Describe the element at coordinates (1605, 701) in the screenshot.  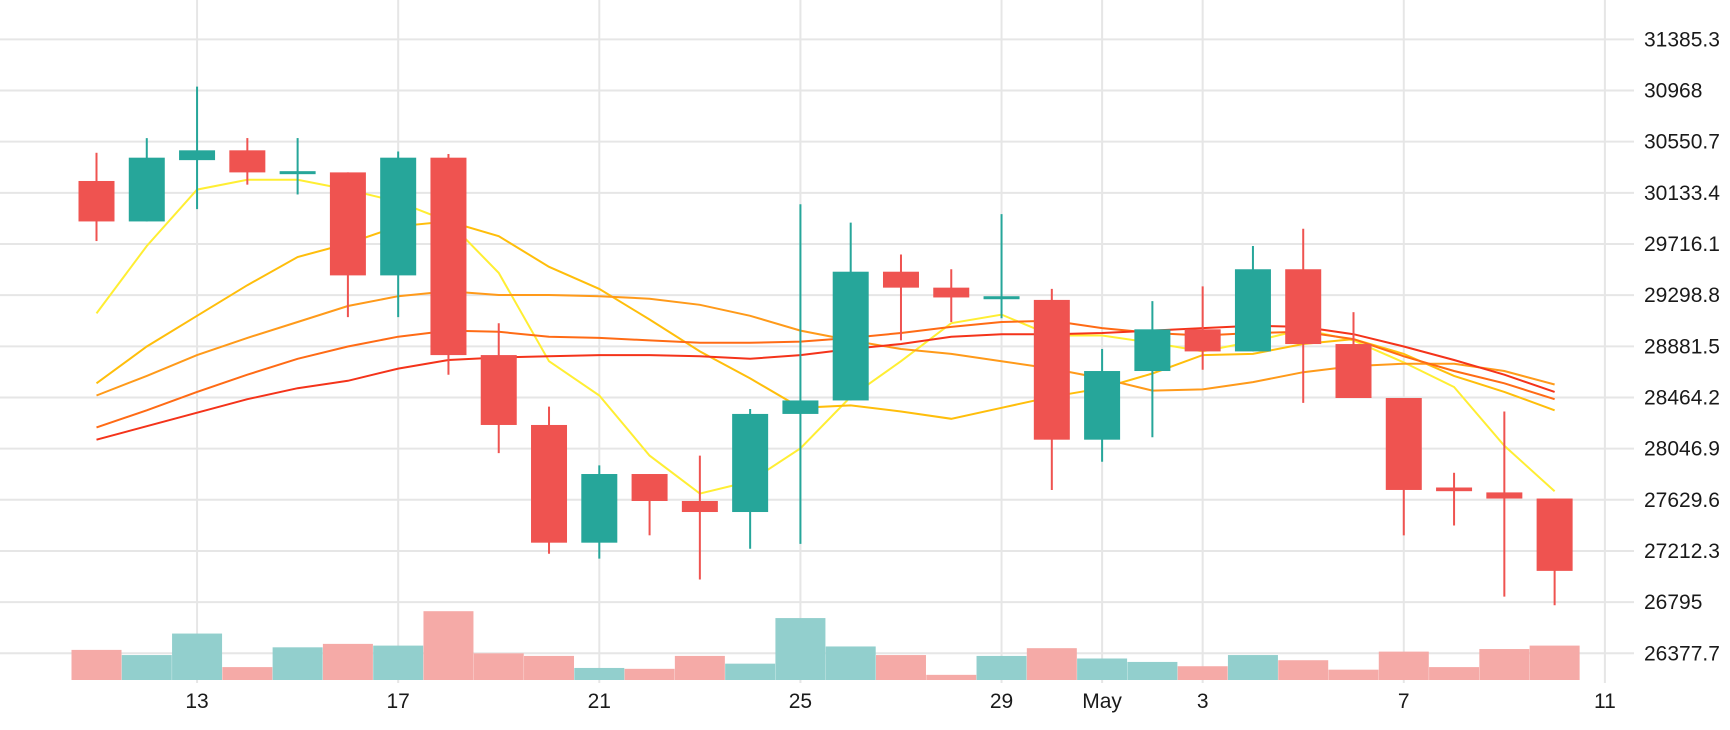
I see `x-tick-label: 11` at that location.